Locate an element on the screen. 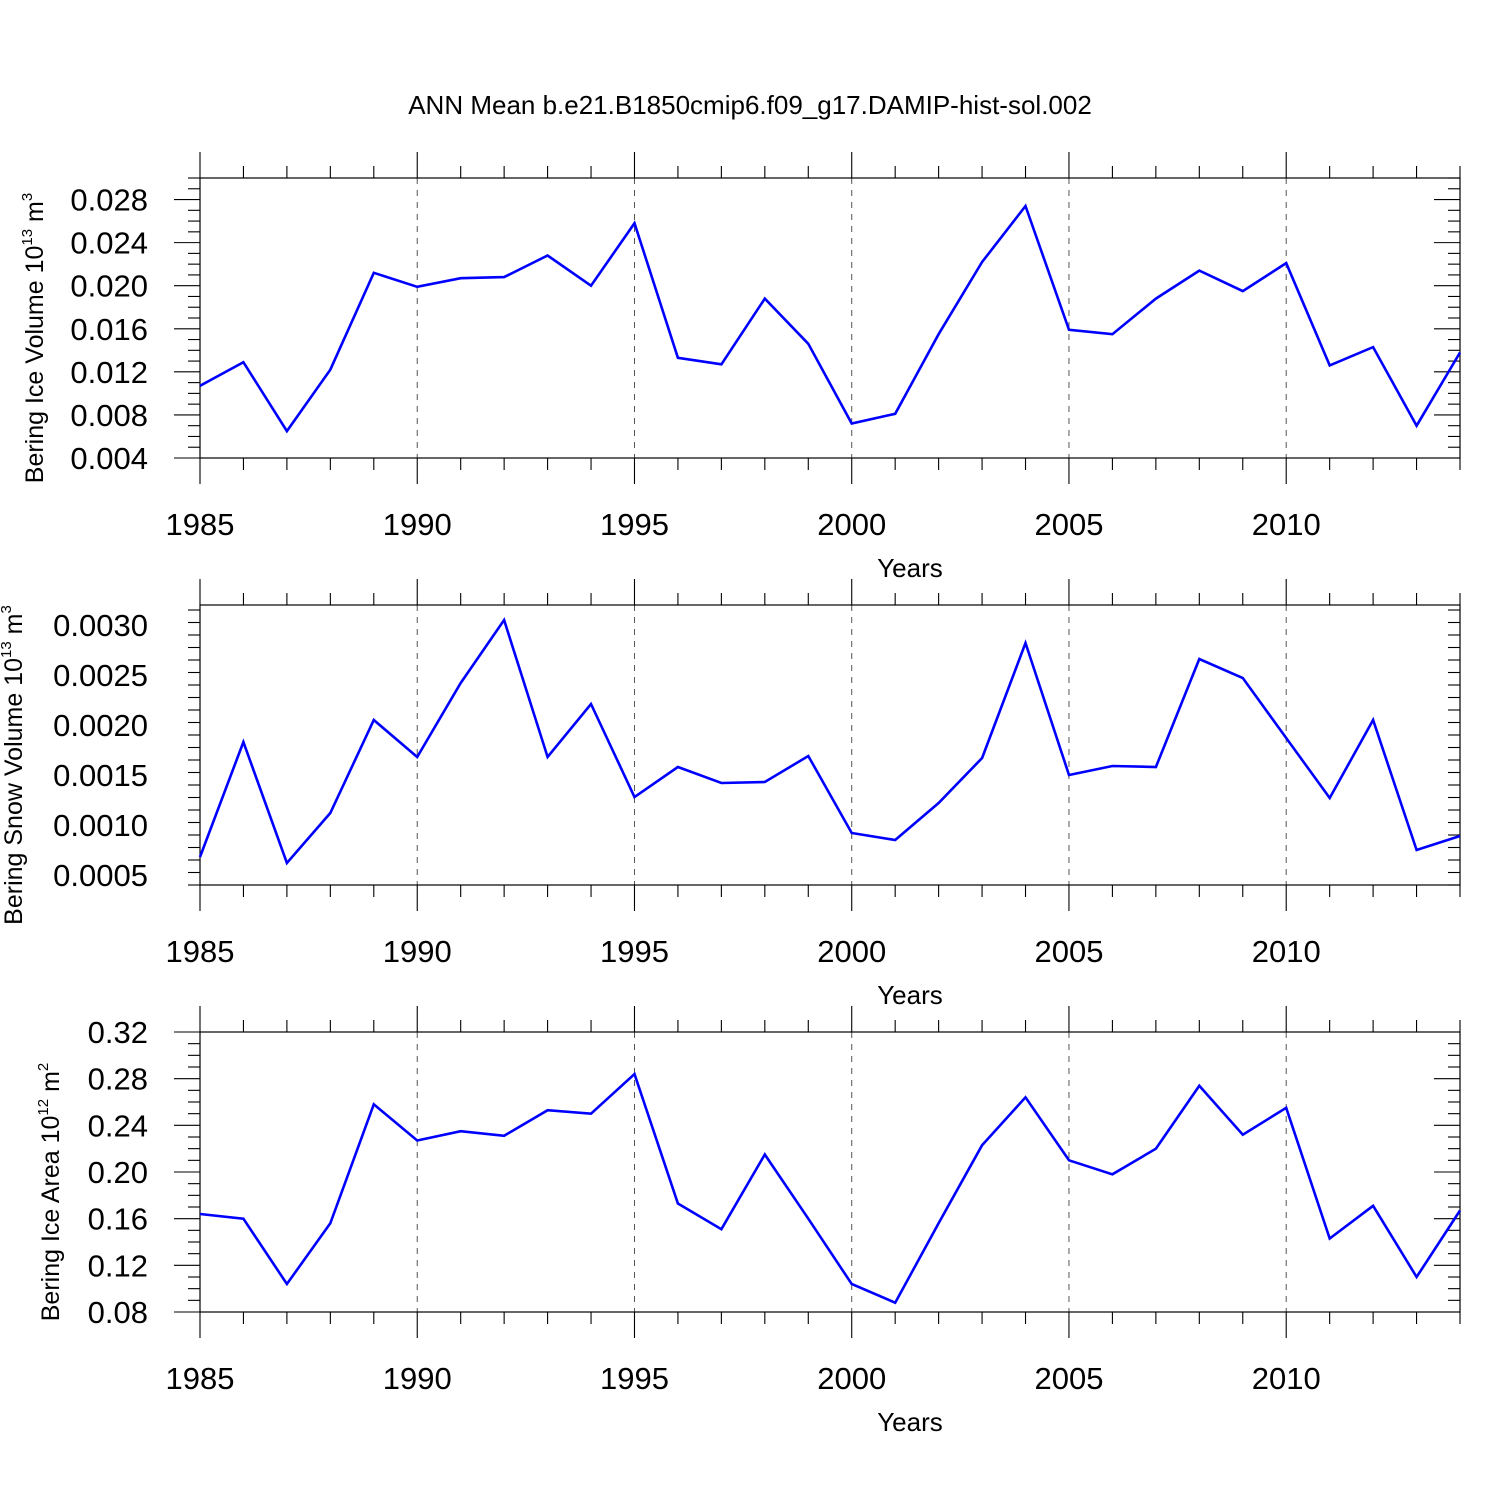 The image size is (1500, 1500). y-axis-label: Bering Ice Volume 1013 m3 is located at coordinates (34, 338).